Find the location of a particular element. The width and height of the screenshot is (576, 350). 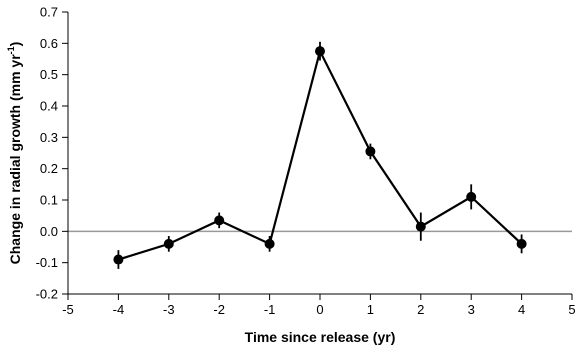

y-axis: -0.2 -0.1 0.0 0.1 0.2 0.3 0.4 0.5 0.6 0.7 is located at coordinates (52, 153).